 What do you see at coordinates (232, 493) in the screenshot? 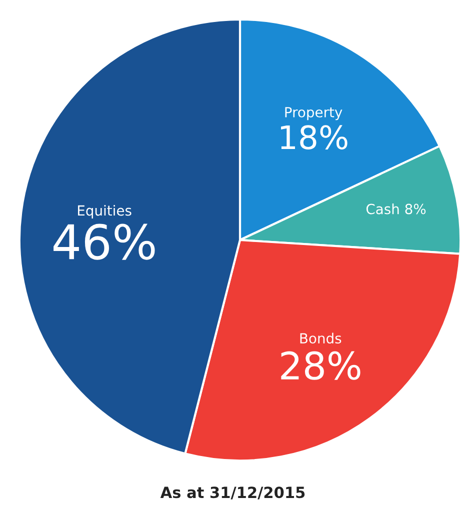
I see `text: As at 31/12/2015` at bounding box center [232, 493].